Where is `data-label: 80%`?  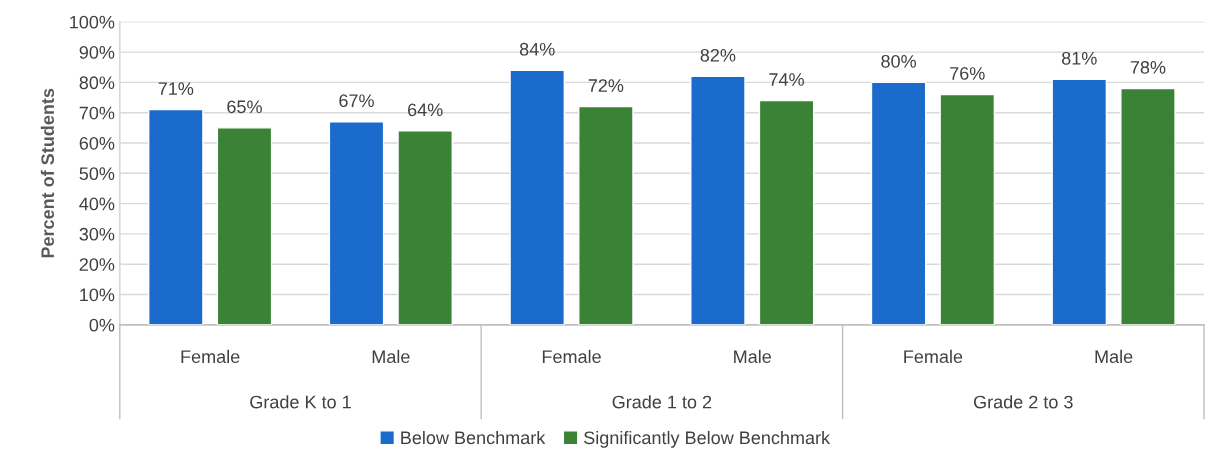
data-label: 80% is located at coordinates (899, 61).